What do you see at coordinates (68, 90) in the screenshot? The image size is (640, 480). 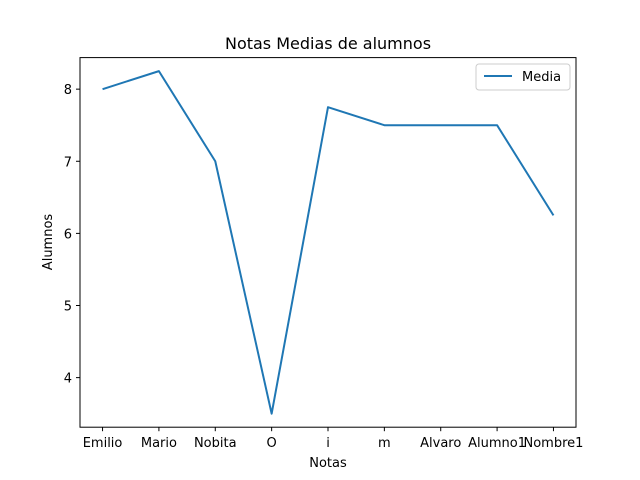 I see `y-tick-label: 8` at bounding box center [68, 90].